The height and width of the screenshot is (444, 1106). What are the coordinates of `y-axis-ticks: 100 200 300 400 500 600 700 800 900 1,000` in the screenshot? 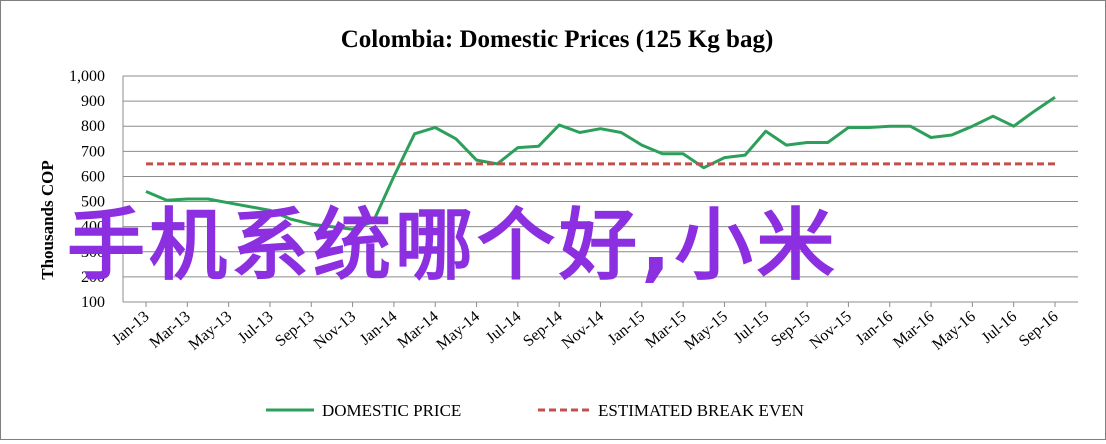 It's located at (87, 189).